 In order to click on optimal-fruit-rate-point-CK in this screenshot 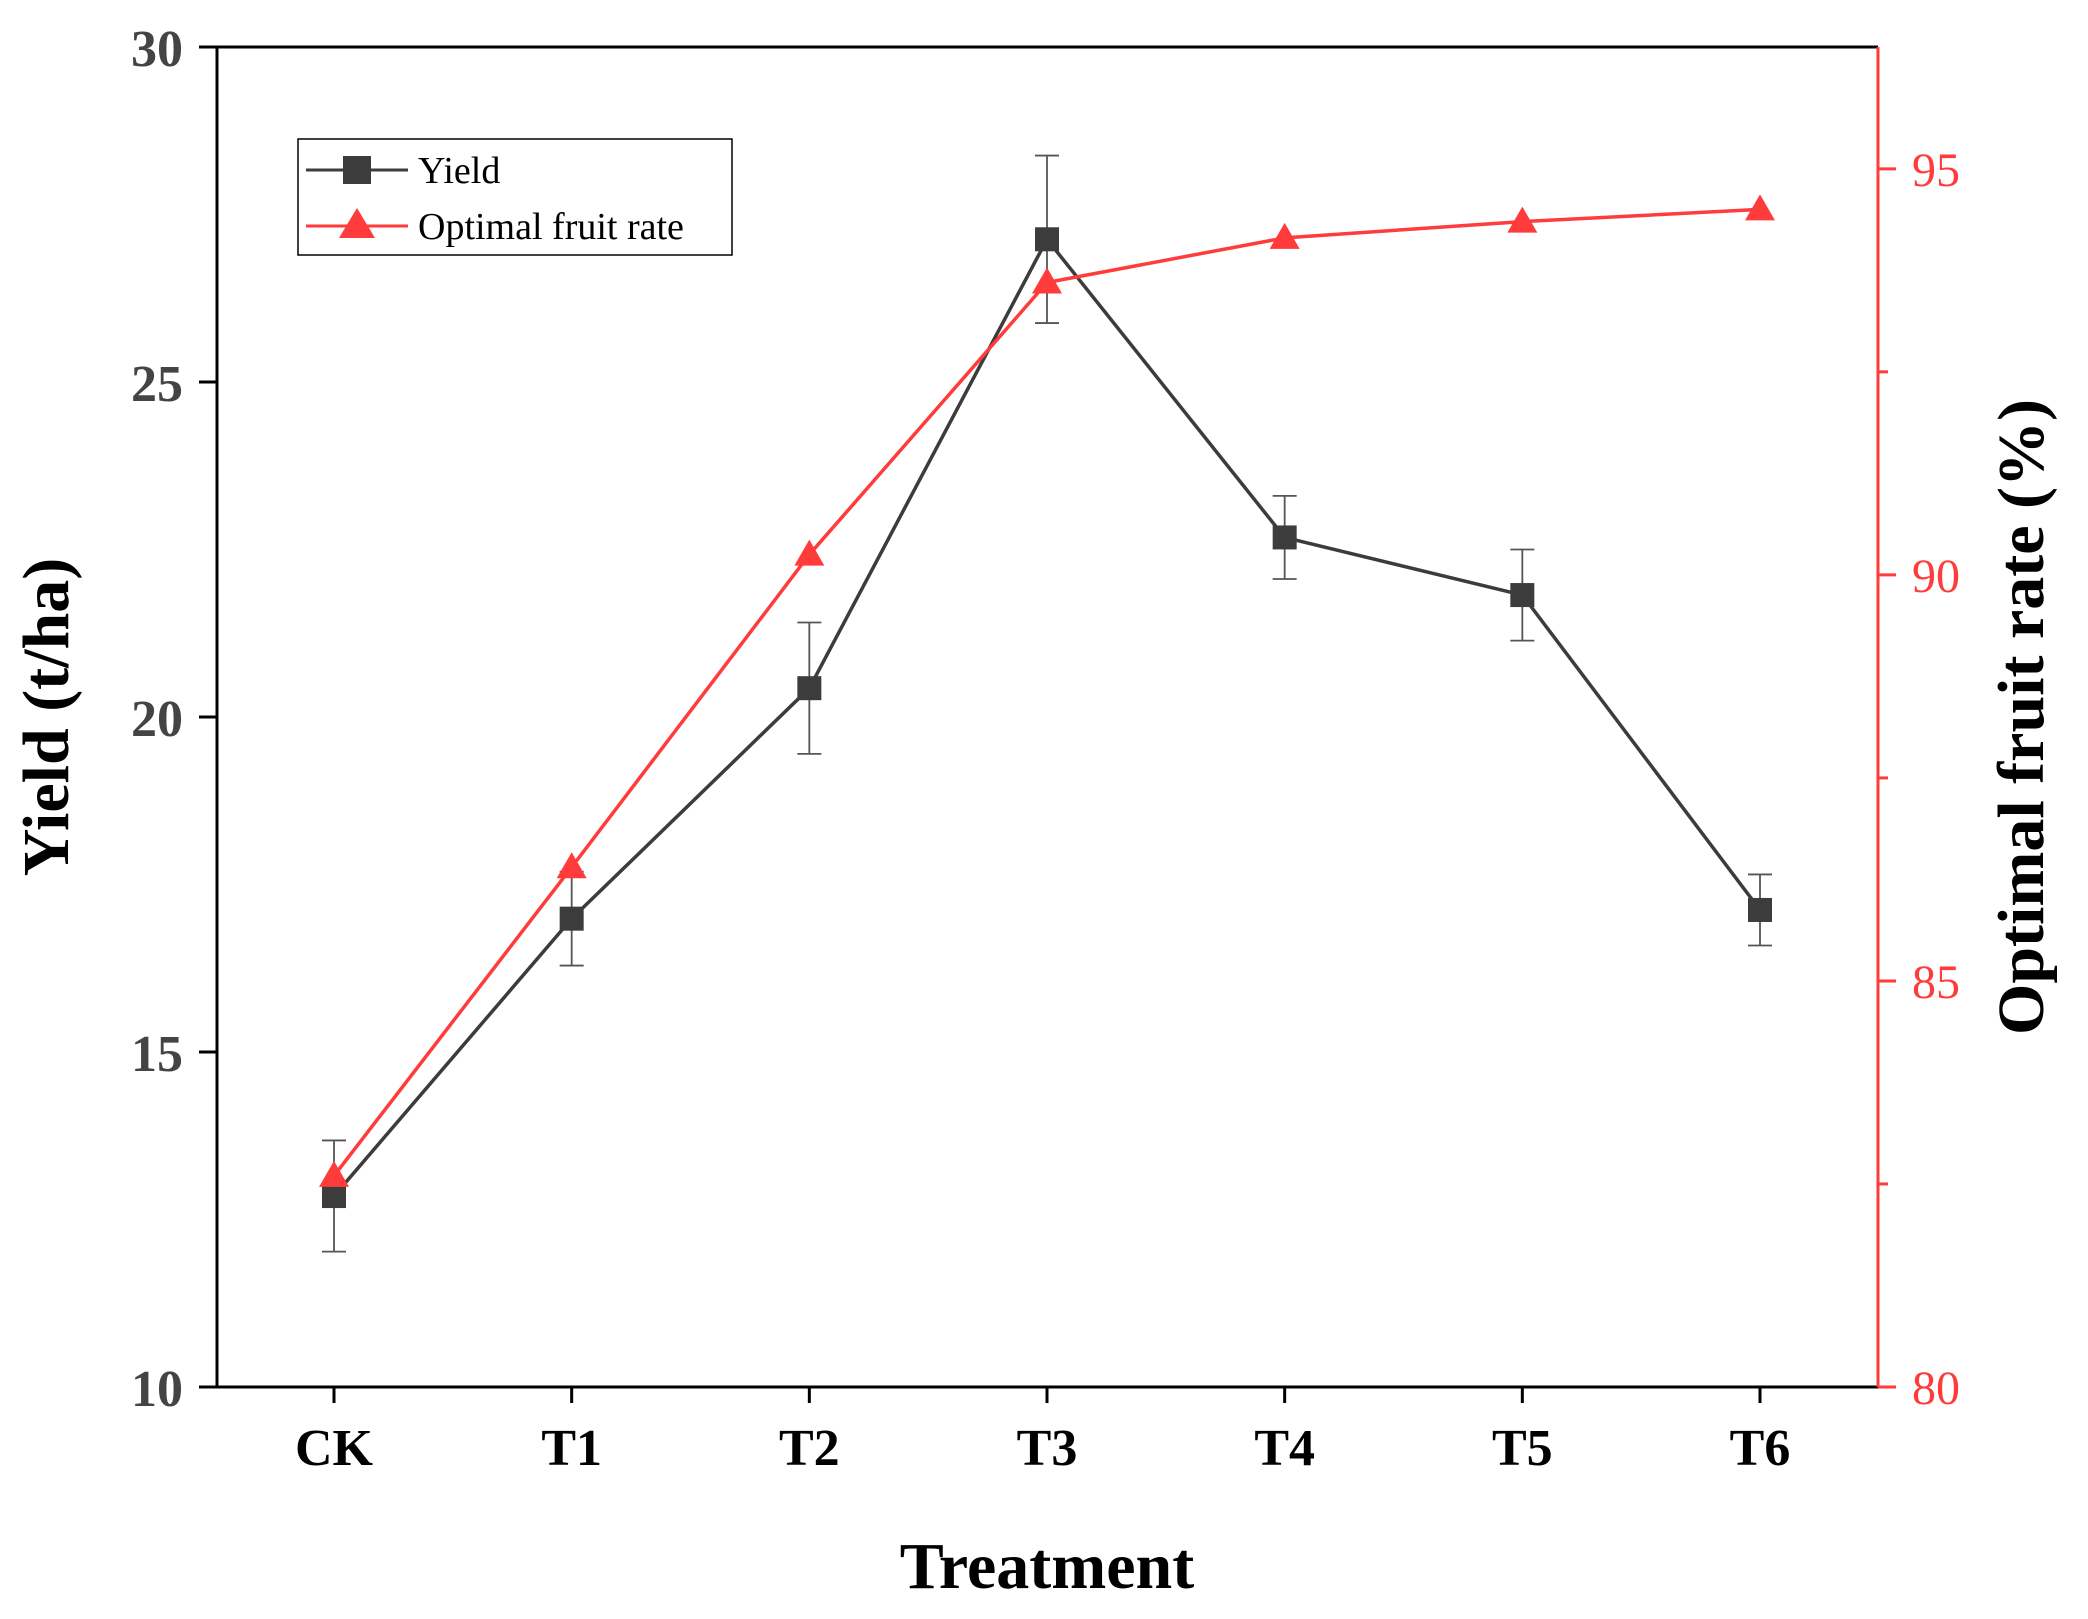, I will do `click(334, 1173)`.